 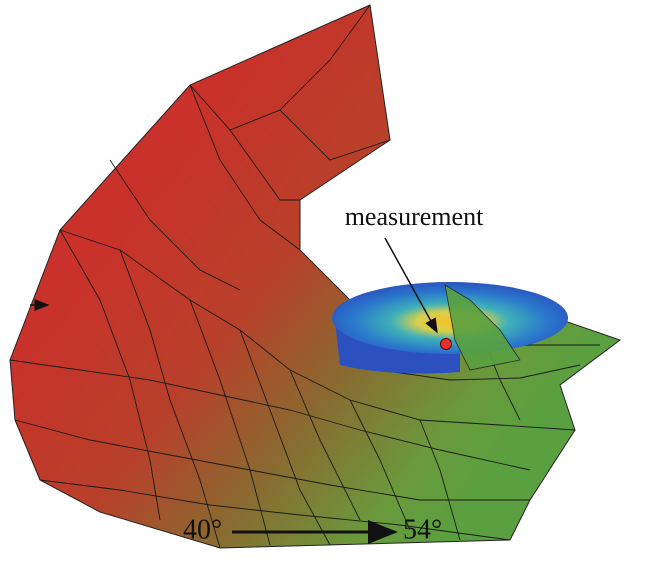 I want to click on measurement-disc, so click(x=450, y=328).